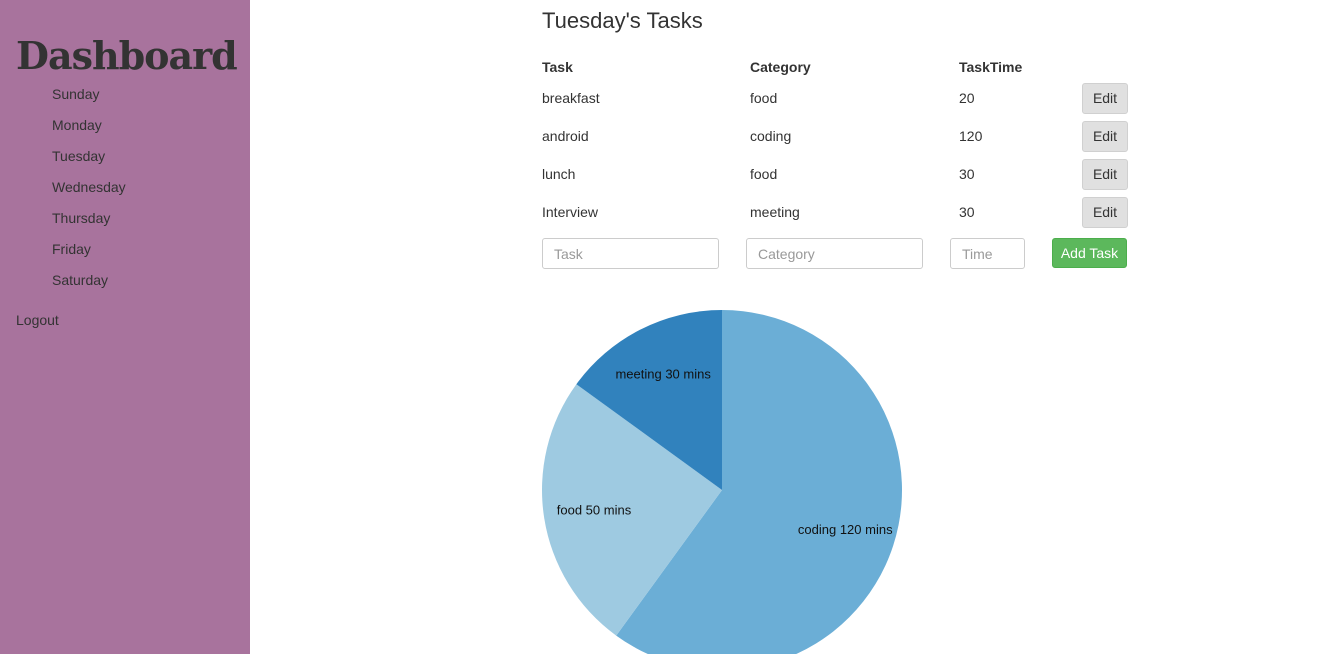  What do you see at coordinates (1104, 67) in the screenshot?
I see `header-action` at bounding box center [1104, 67].